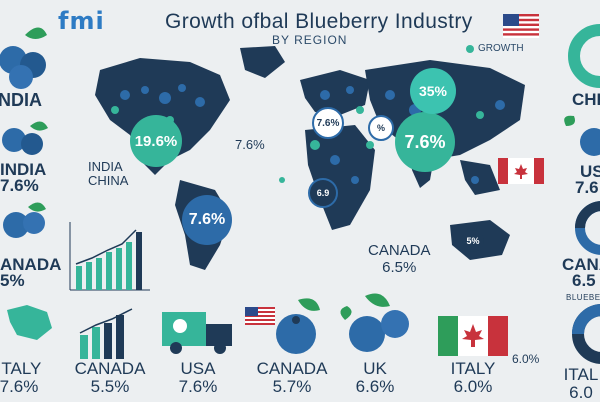  What do you see at coordinates (108, 180) in the screenshot?
I see `map-label-china: CHINA` at bounding box center [108, 180].